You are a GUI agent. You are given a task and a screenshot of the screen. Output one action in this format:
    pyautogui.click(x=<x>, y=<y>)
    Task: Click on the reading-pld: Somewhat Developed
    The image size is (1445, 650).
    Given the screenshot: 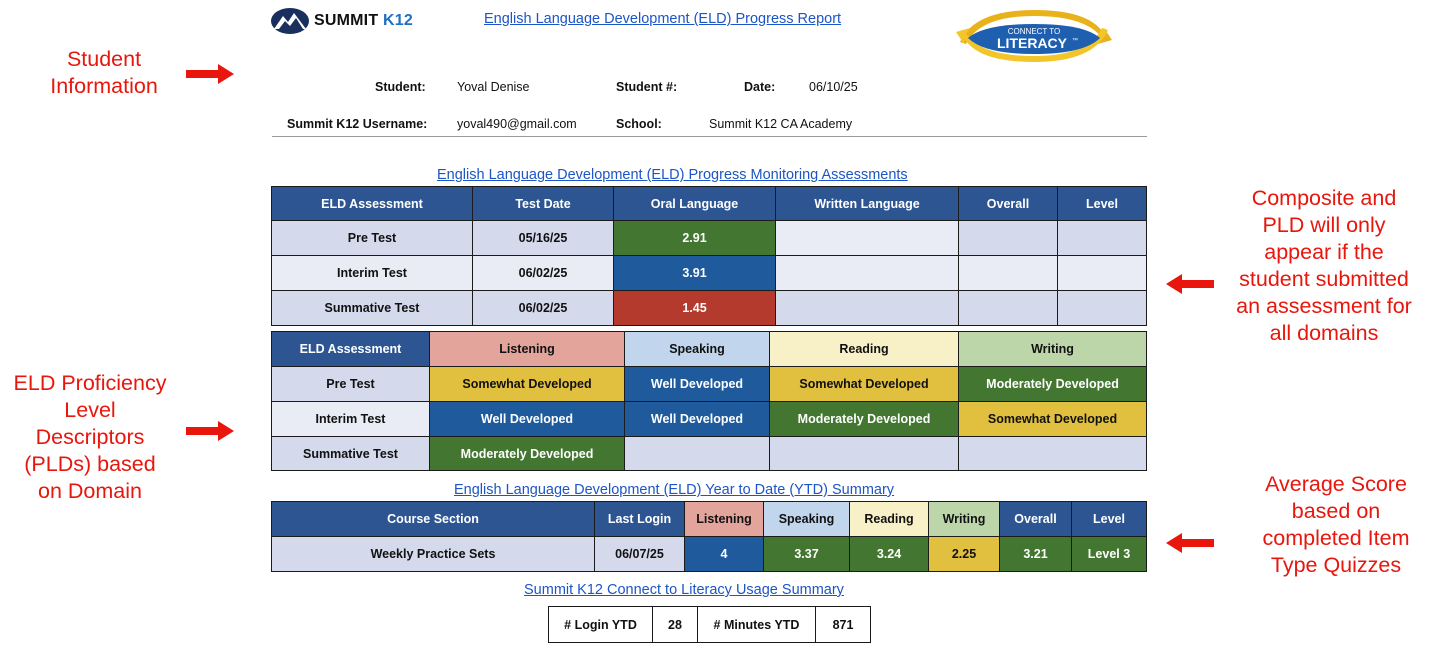 What is the action you would take?
    pyautogui.click(x=864, y=384)
    